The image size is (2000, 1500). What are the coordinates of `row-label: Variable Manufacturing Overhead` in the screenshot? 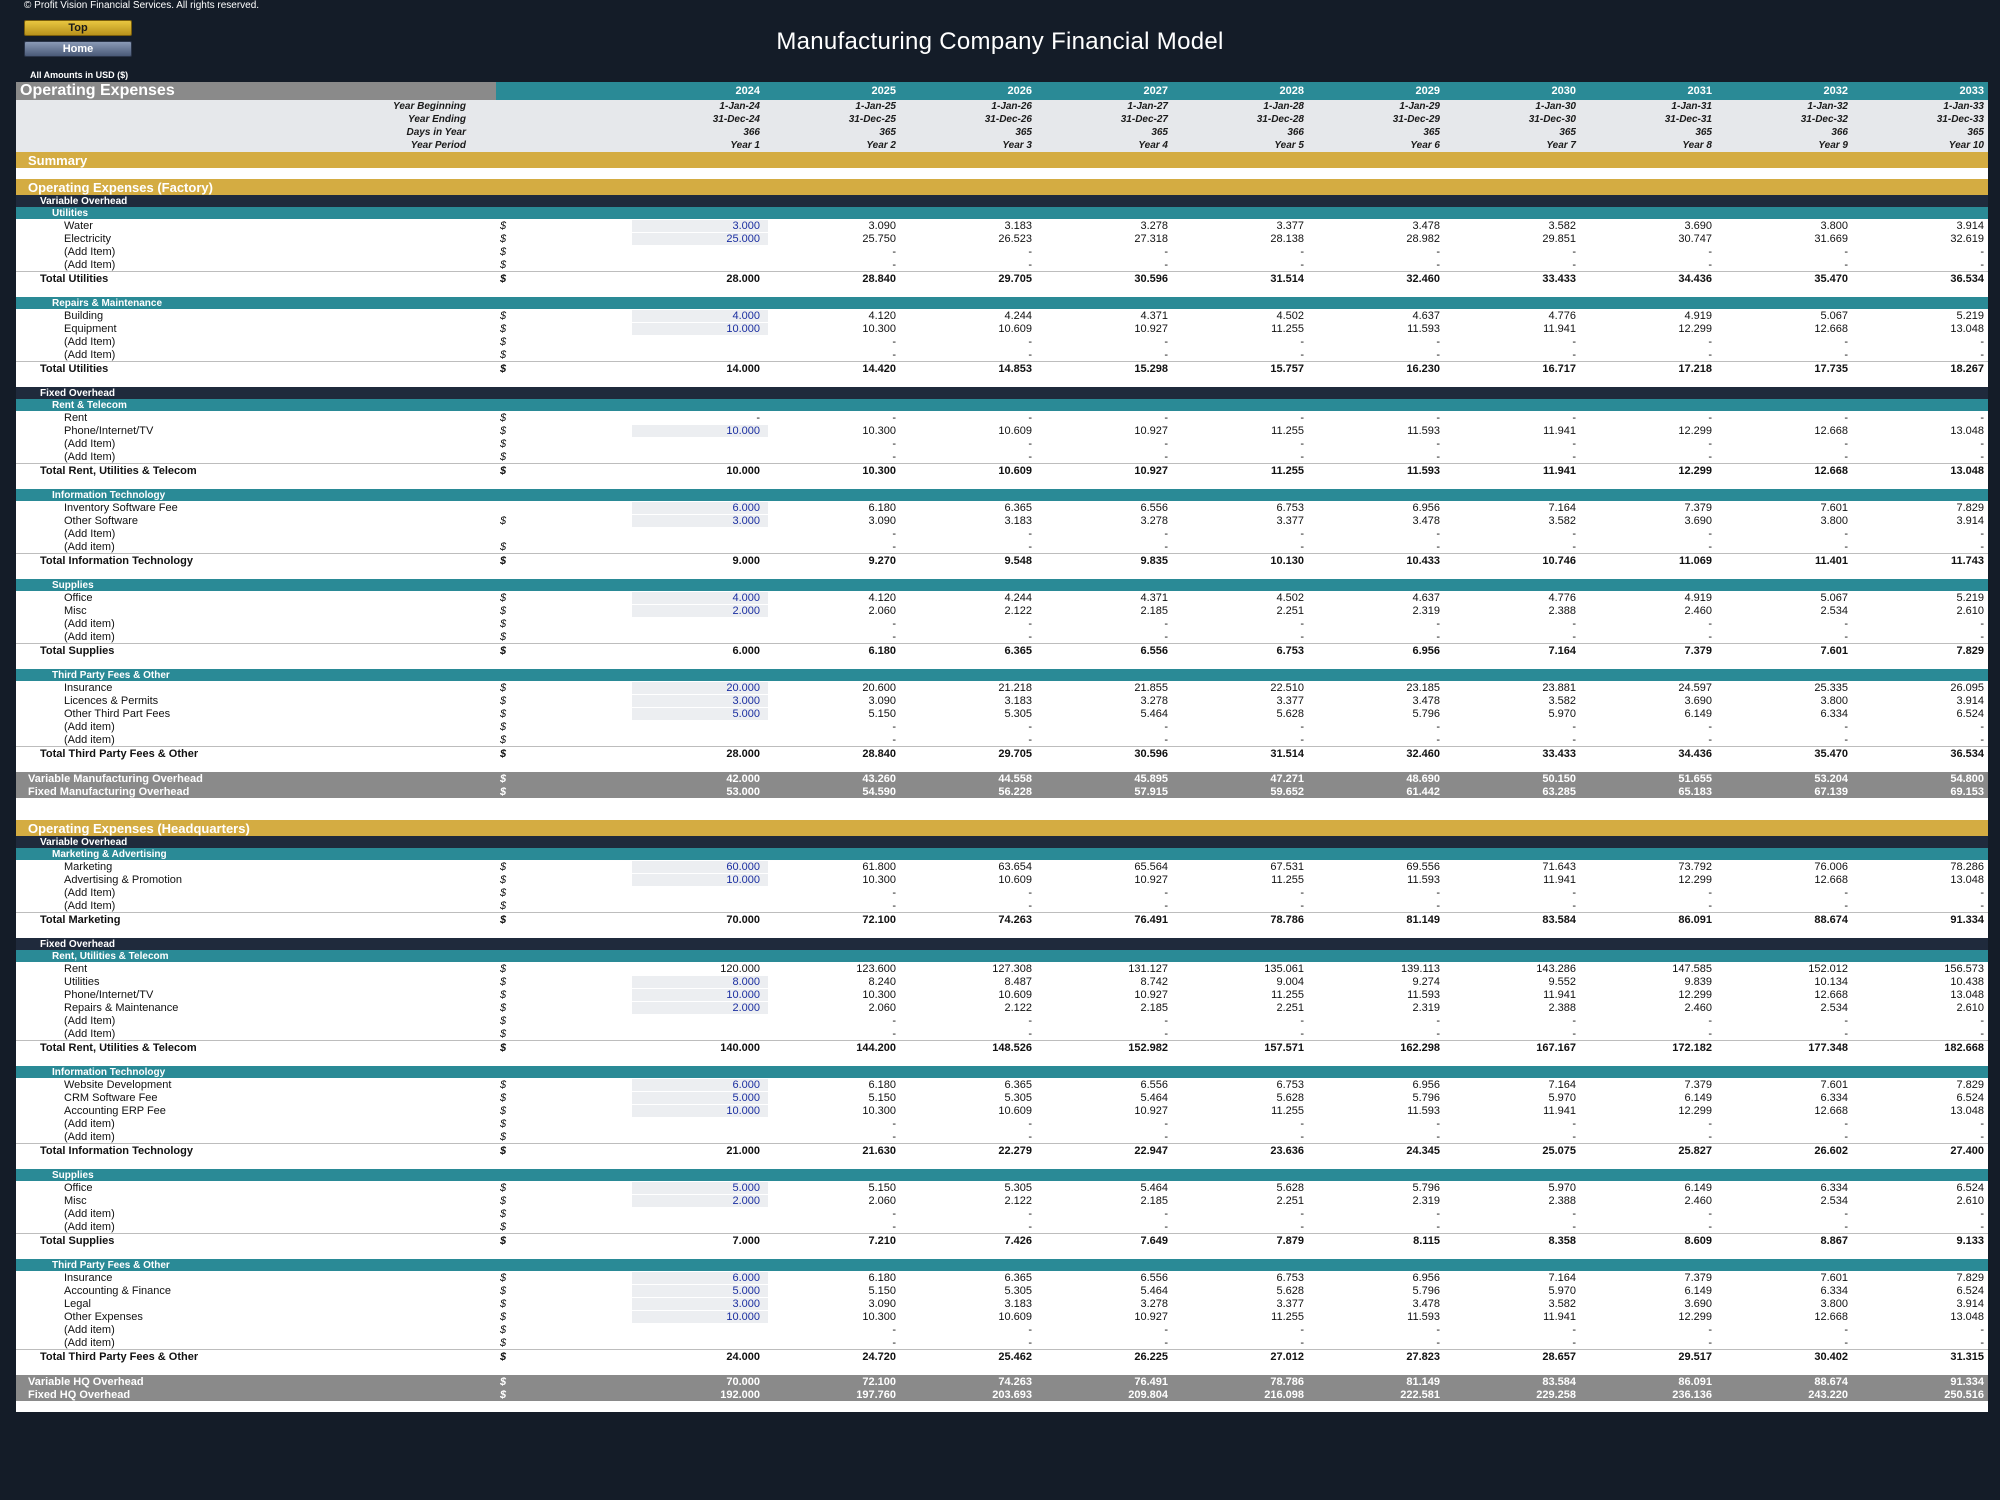 It's located at (115, 778).